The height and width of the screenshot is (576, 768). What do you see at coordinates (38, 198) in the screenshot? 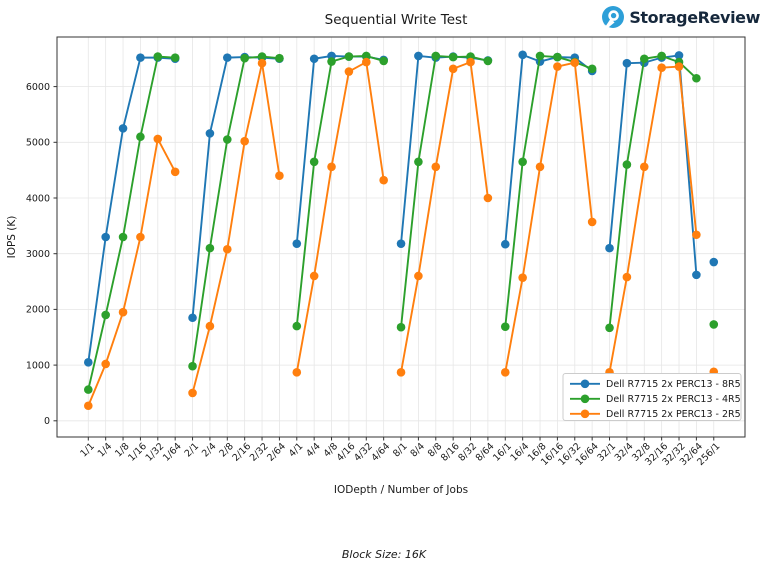
I see `y-tick-label: 4000` at bounding box center [38, 198].